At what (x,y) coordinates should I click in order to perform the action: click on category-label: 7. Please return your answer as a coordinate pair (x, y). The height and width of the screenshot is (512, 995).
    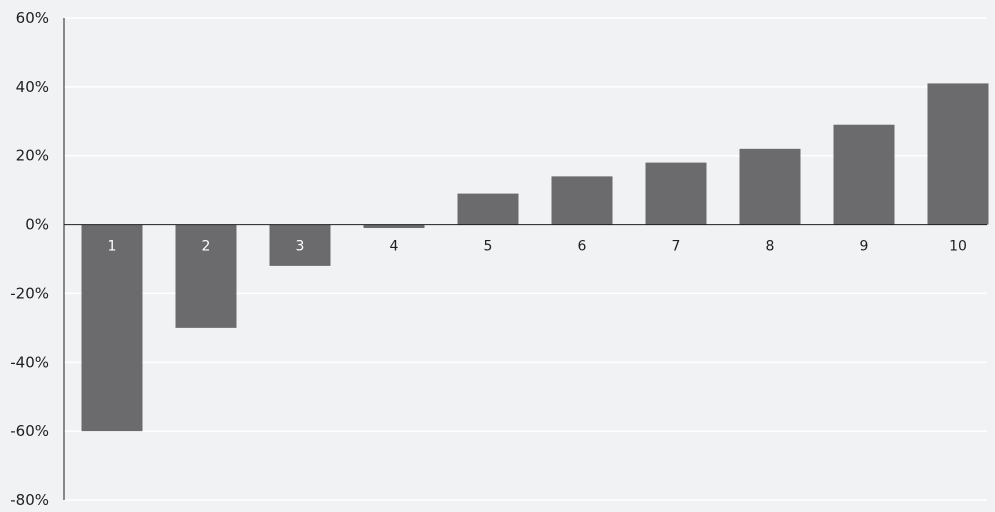
    Looking at the image, I should click on (676, 247).